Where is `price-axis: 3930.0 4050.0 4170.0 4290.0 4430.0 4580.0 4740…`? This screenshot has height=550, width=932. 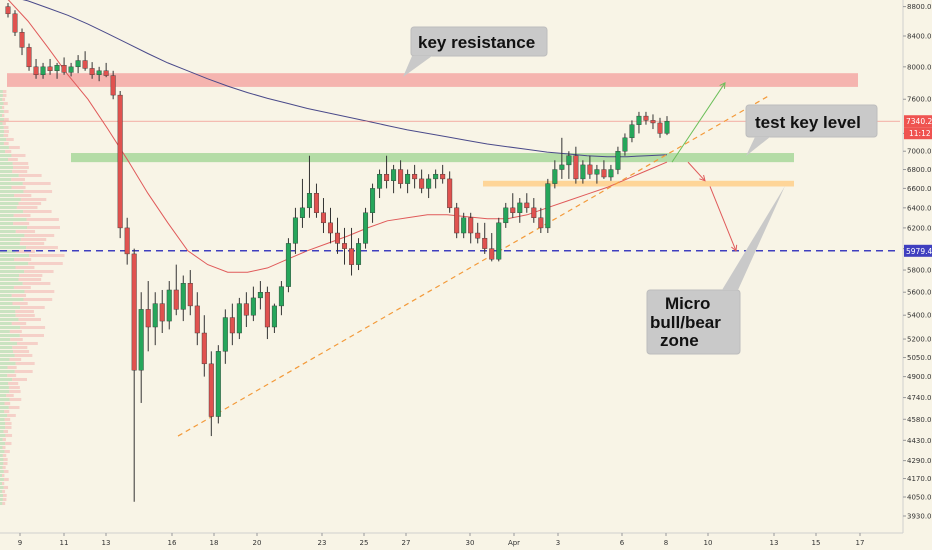 price-axis: 3930.0 4050.0 4170.0 4290.0 4430.0 4580.0 4740… is located at coordinates (917, 275).